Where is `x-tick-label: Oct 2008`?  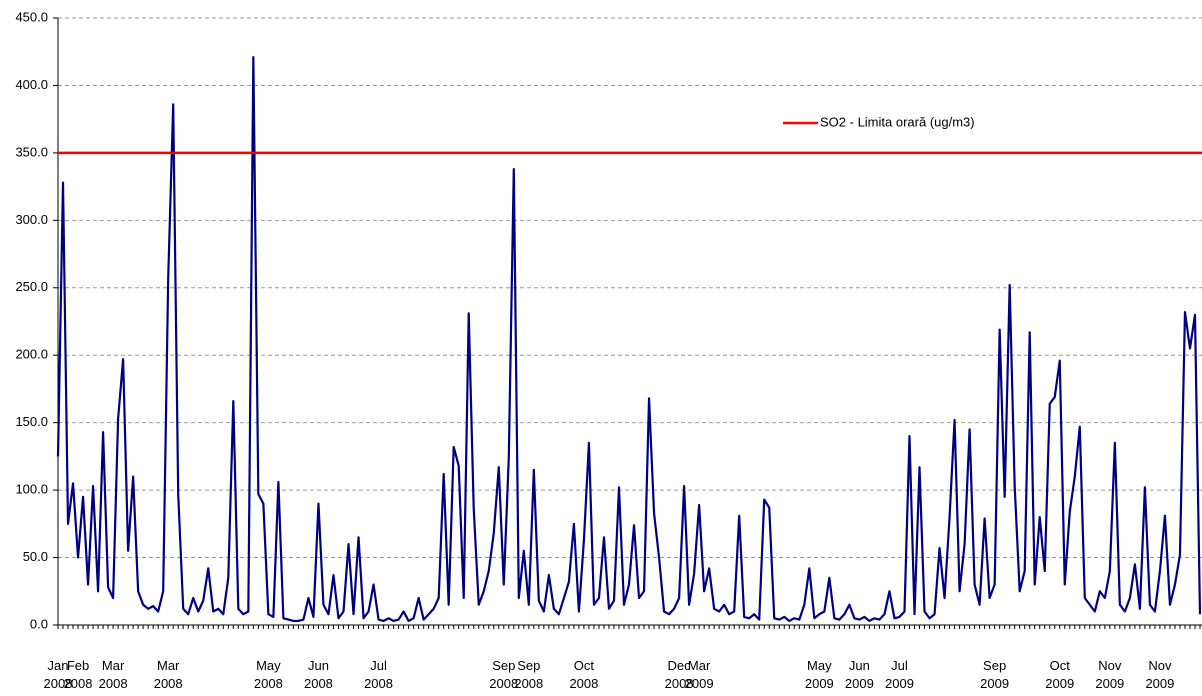
x-tick-label: Oct 2008 is located at coordinates (584, 674).